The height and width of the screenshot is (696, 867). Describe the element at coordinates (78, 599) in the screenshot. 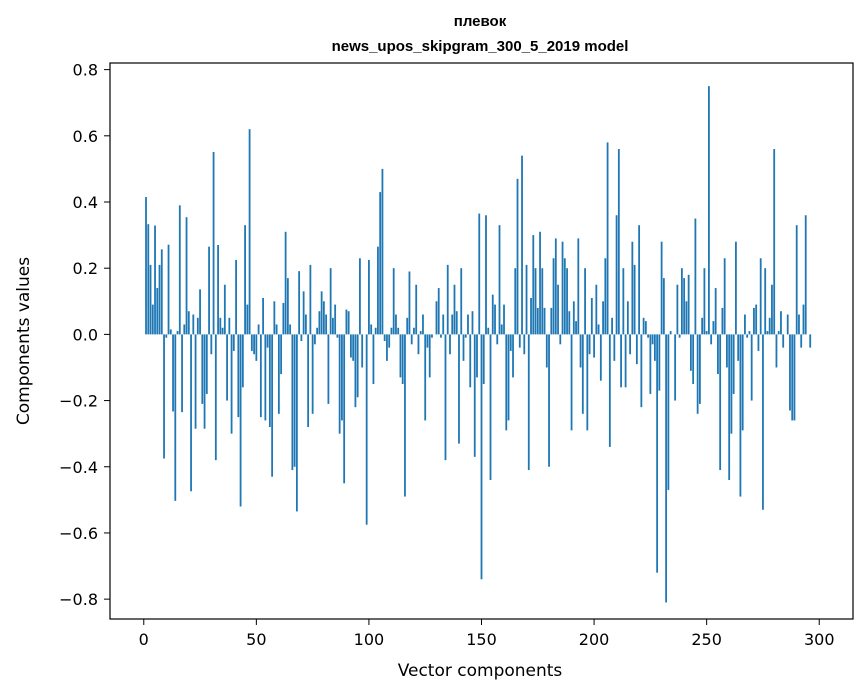

I see `y-tick-label: −0.8` at that location.